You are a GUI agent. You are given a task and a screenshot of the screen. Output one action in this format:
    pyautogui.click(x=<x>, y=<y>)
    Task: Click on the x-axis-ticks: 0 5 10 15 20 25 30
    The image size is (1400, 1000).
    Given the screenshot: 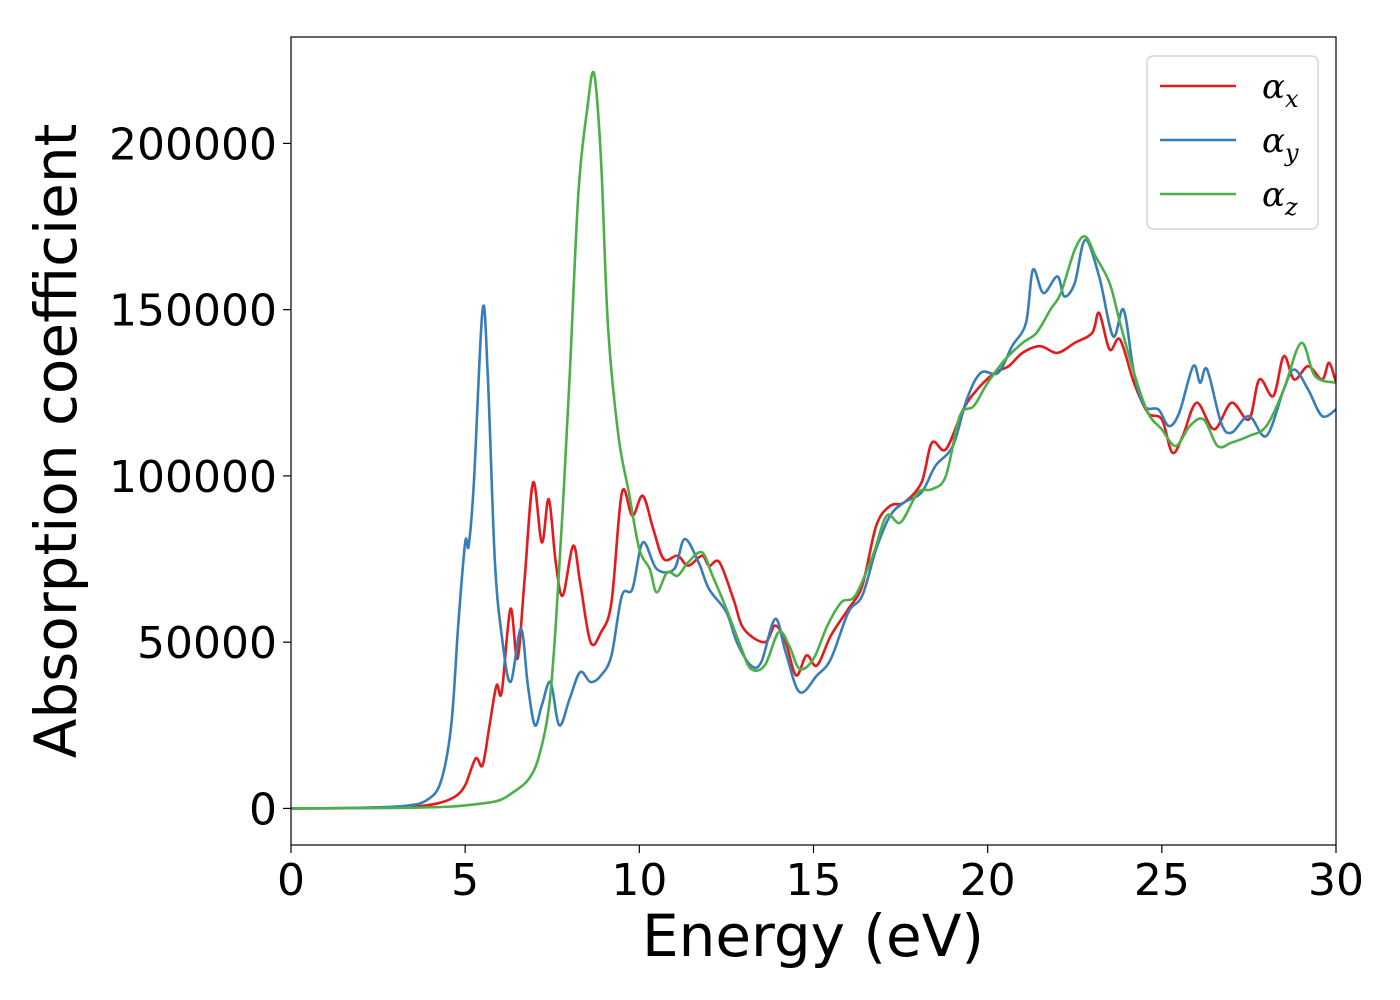 What is the action you would take?
    pyautogui.click(x=820, y=875)
    